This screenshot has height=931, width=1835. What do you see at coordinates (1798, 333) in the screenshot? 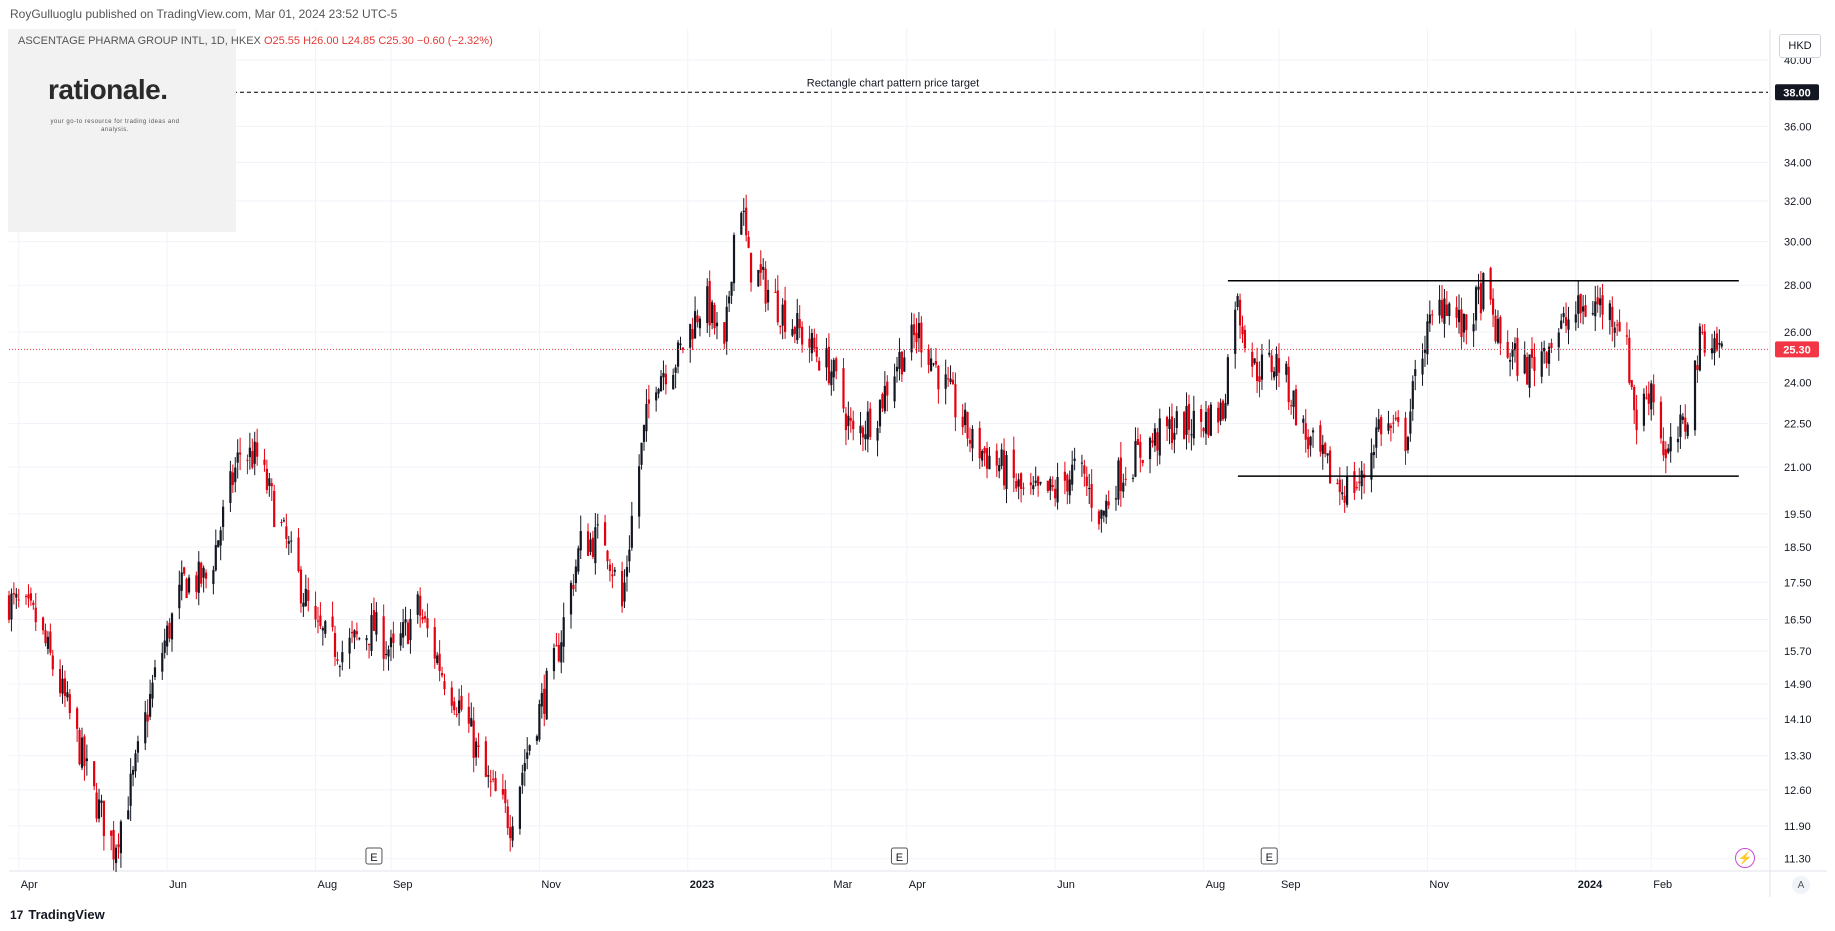
I see `y-tick-label: 26.00` at bounding box center [1798, 333].